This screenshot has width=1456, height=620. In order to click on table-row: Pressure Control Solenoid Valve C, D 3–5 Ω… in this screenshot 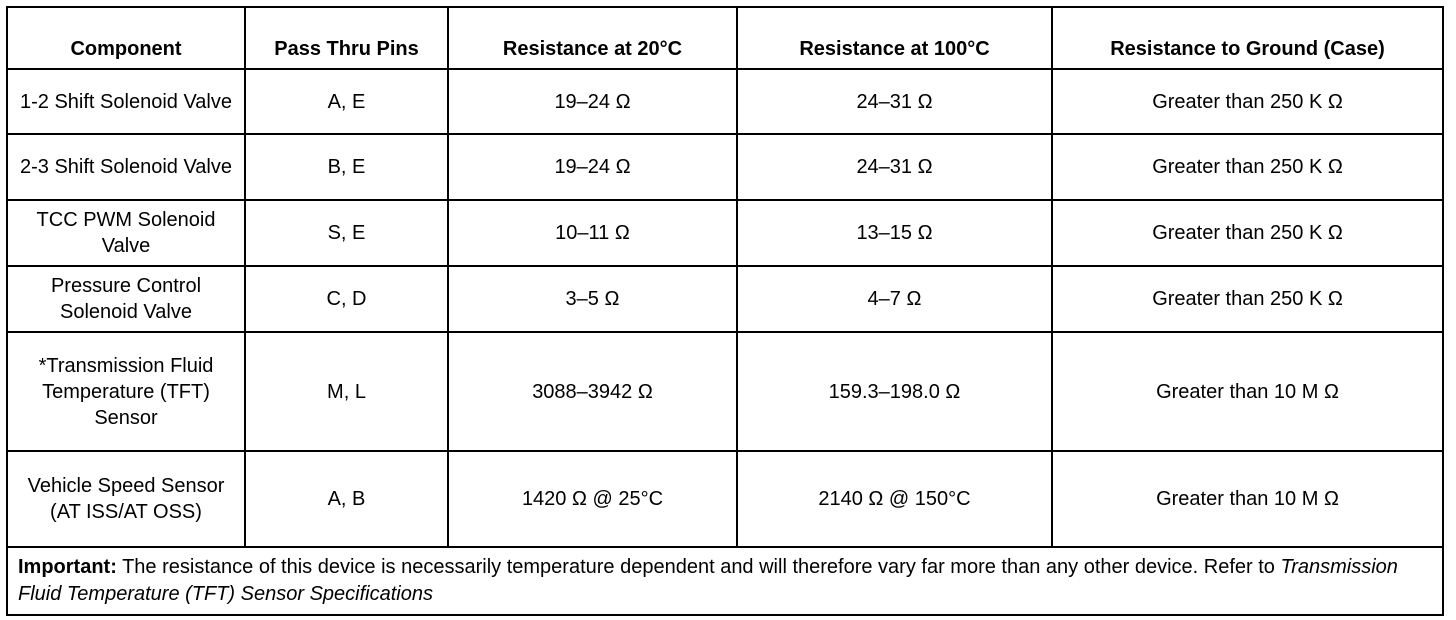, I will do `click(725, 299)`.